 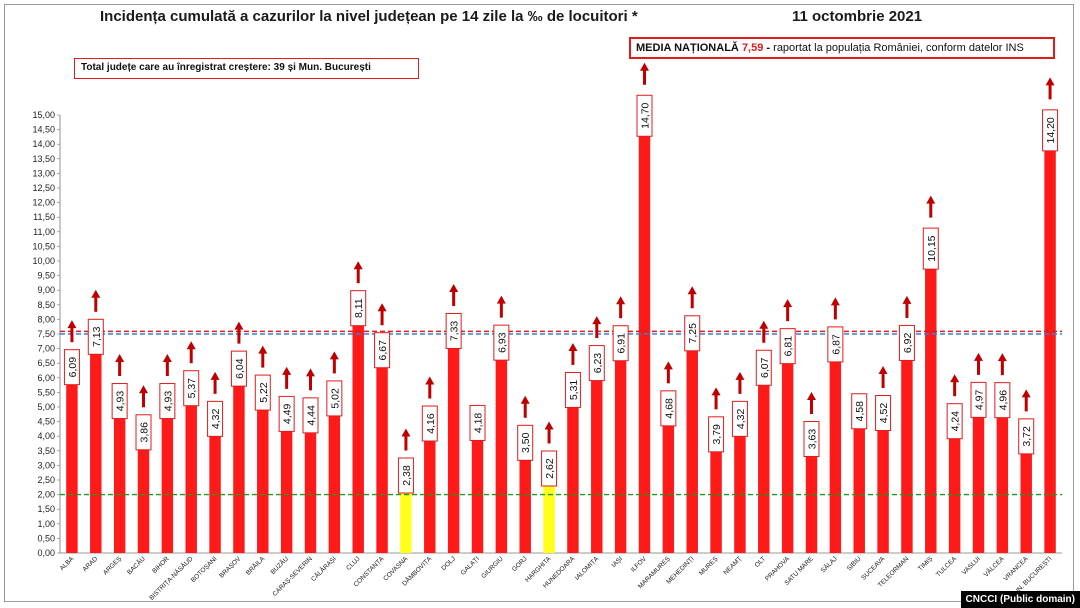 I want to click on y-tick-label: 1,00, so click(x=46, y=524).